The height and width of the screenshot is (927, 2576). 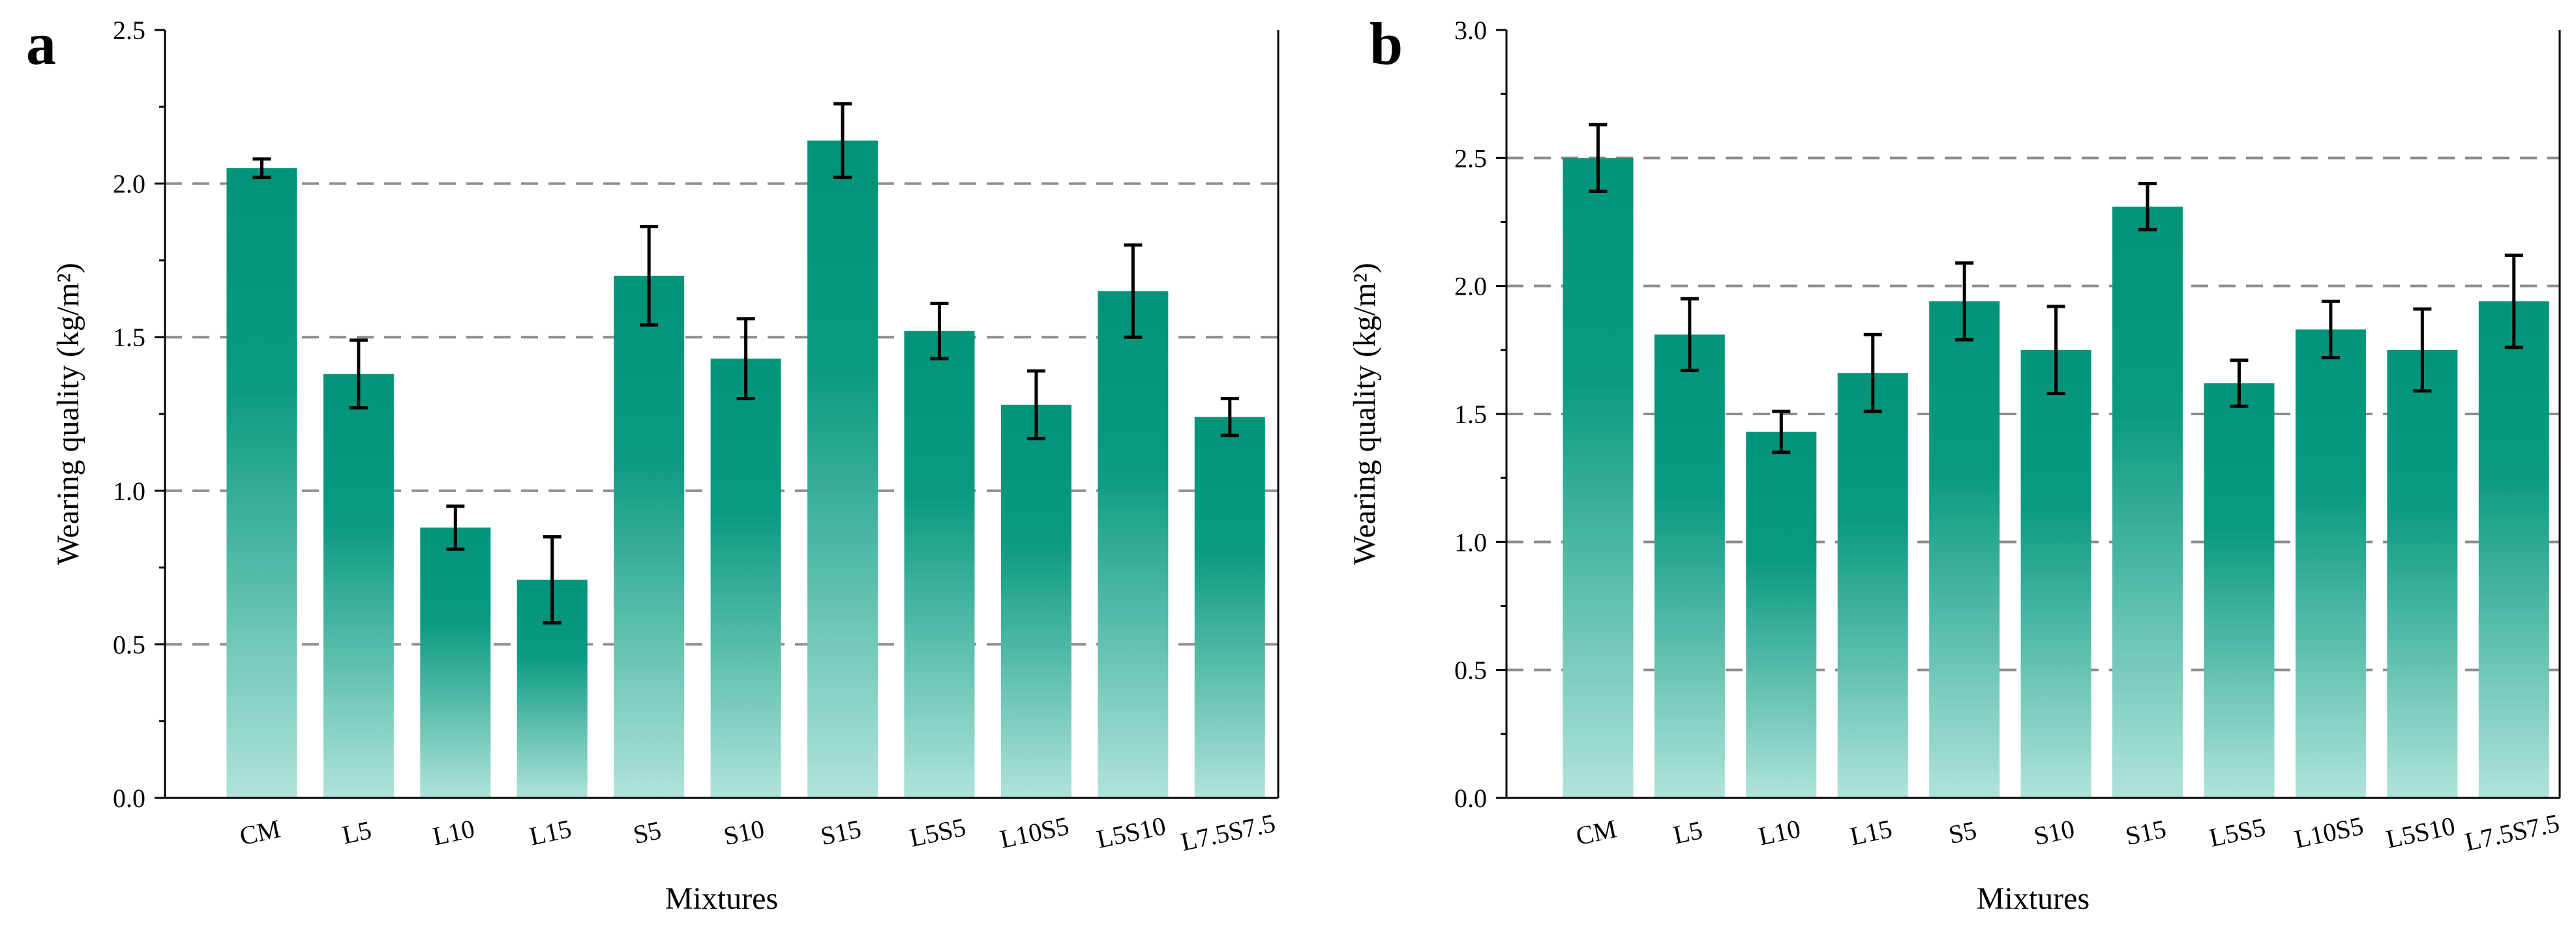 I want to click on panel-a-xtick-label: CM, so click(x=260, y=832).